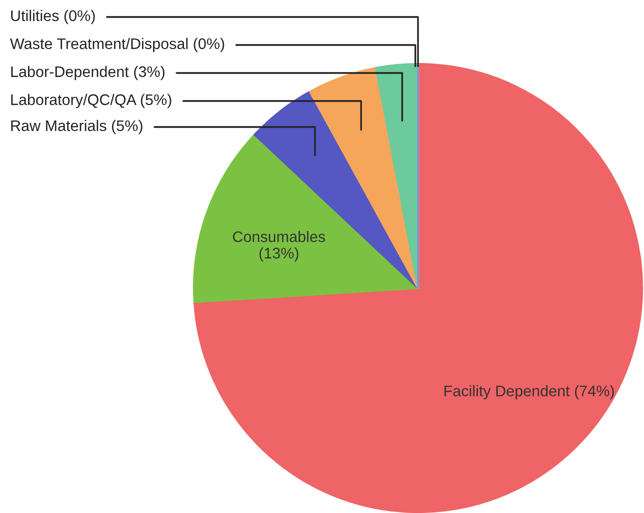 The height and width of the screenshot is (513, 644). I want to click on category-label: Utilities (0%), so click(53, 17).